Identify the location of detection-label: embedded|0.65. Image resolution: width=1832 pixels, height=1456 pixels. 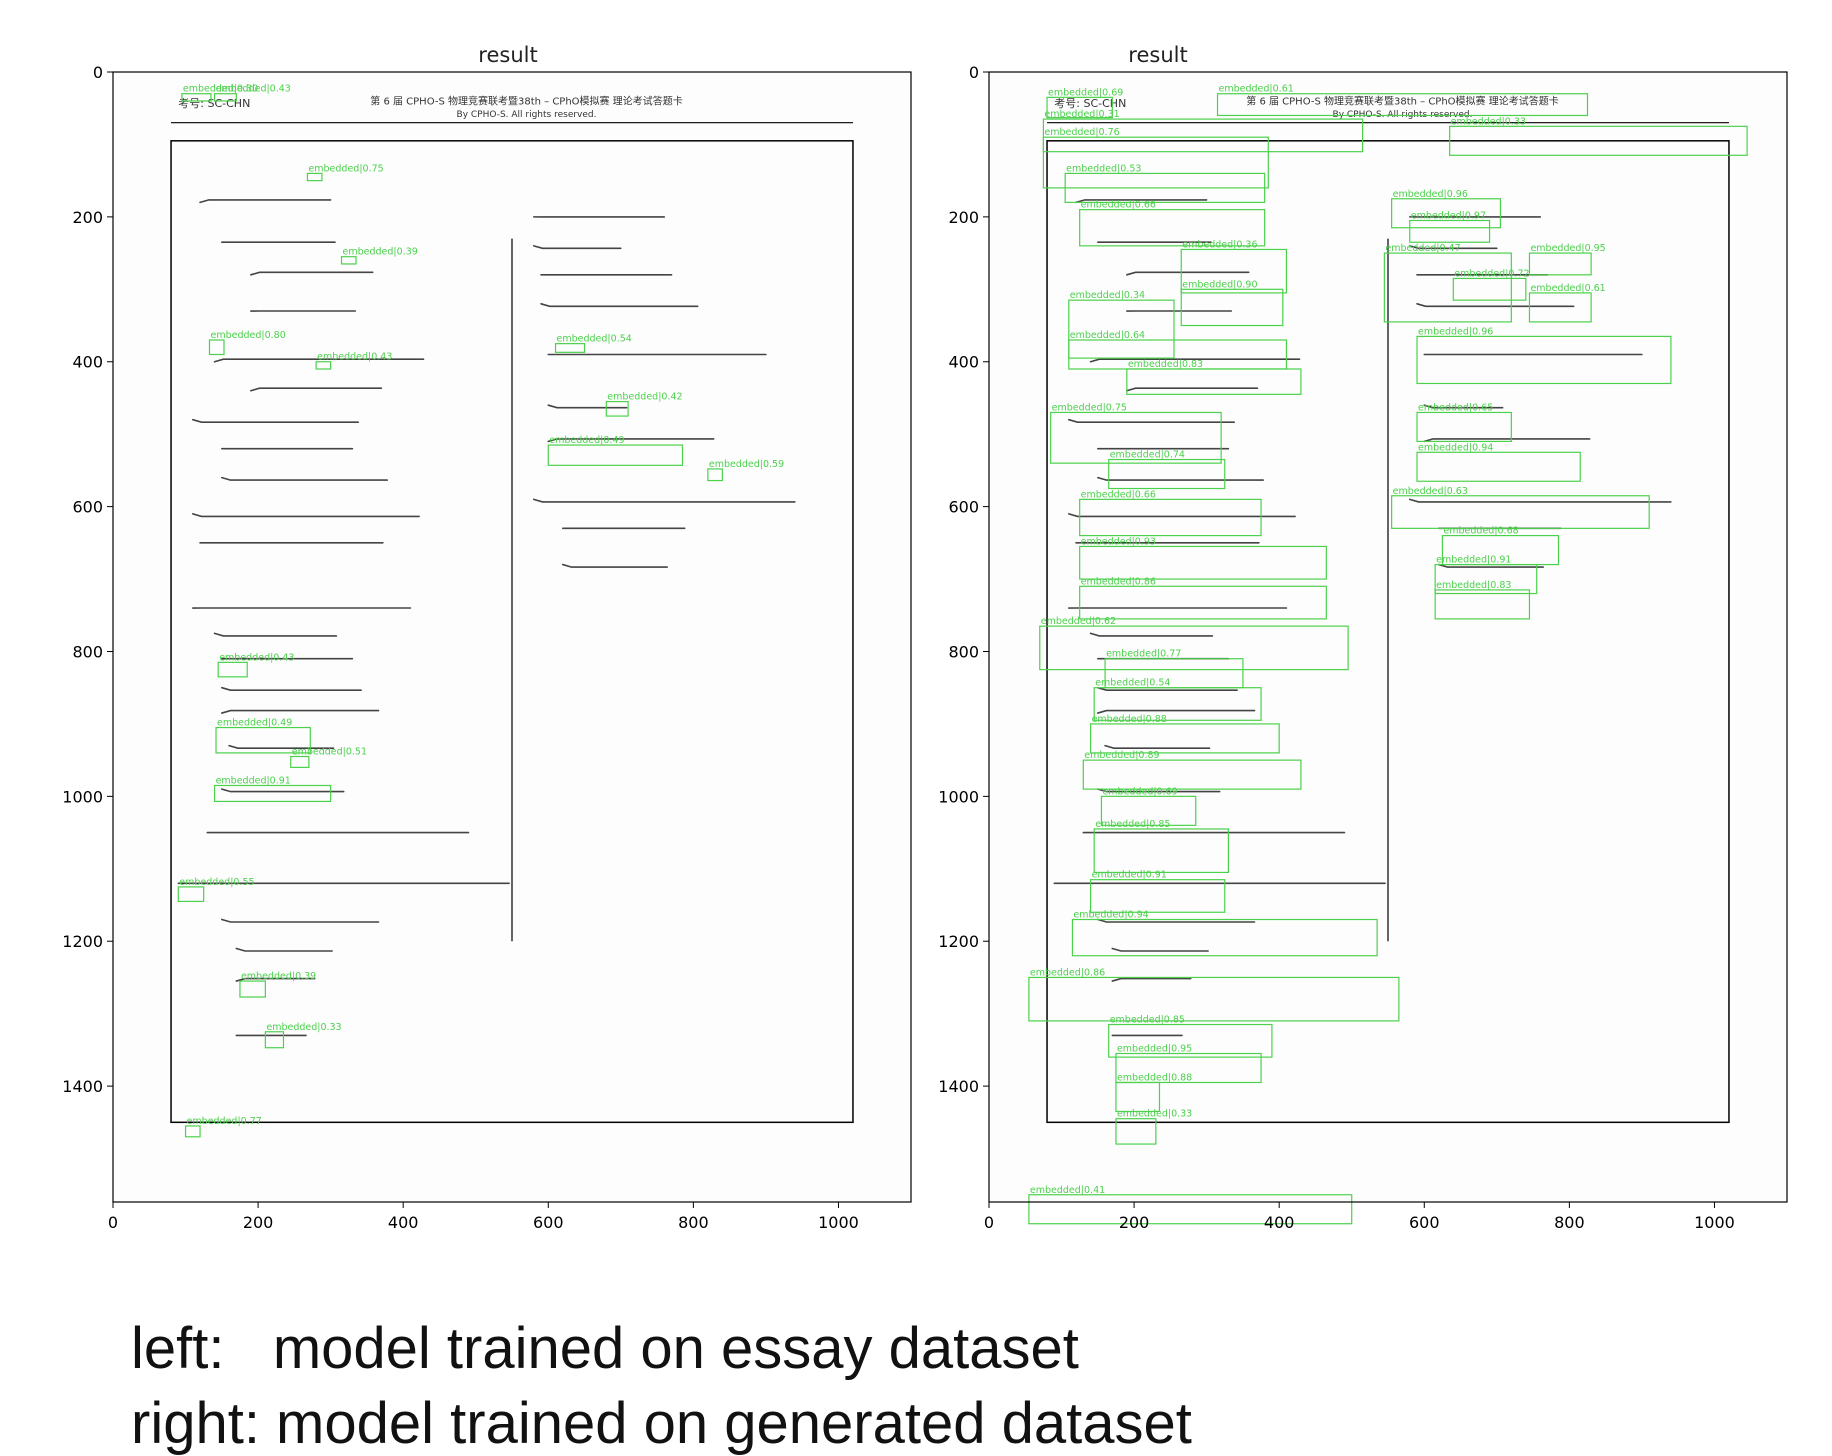
(1455, 407).